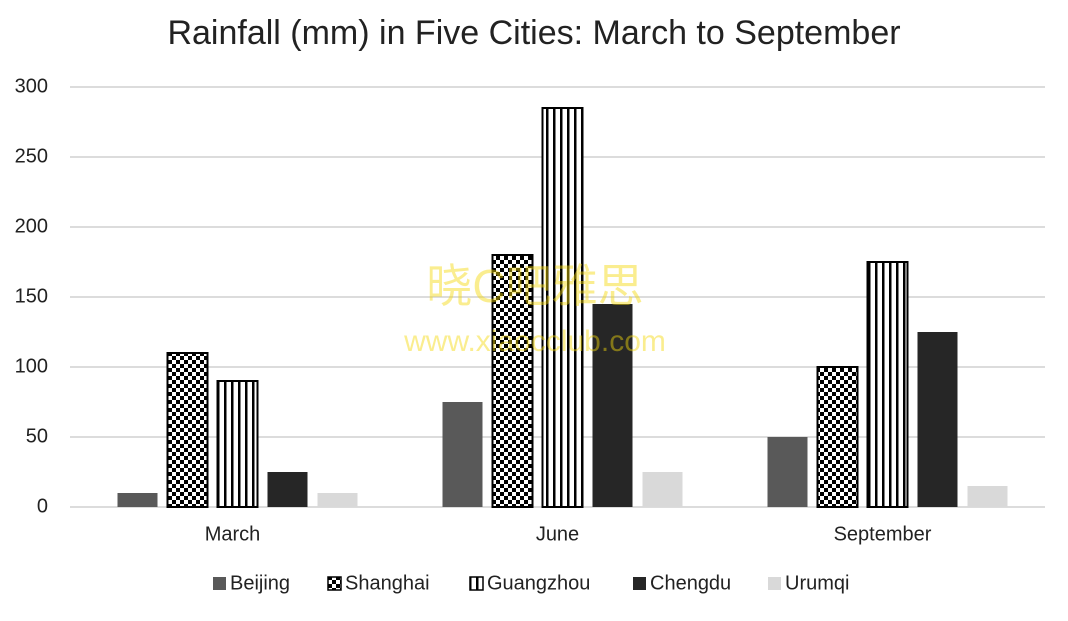 The height and width of the screenshot is (621, 1068). Describe the element at coordinates (387, 583) in the screenshot. I see `legend-label: Shanghai` at that location.